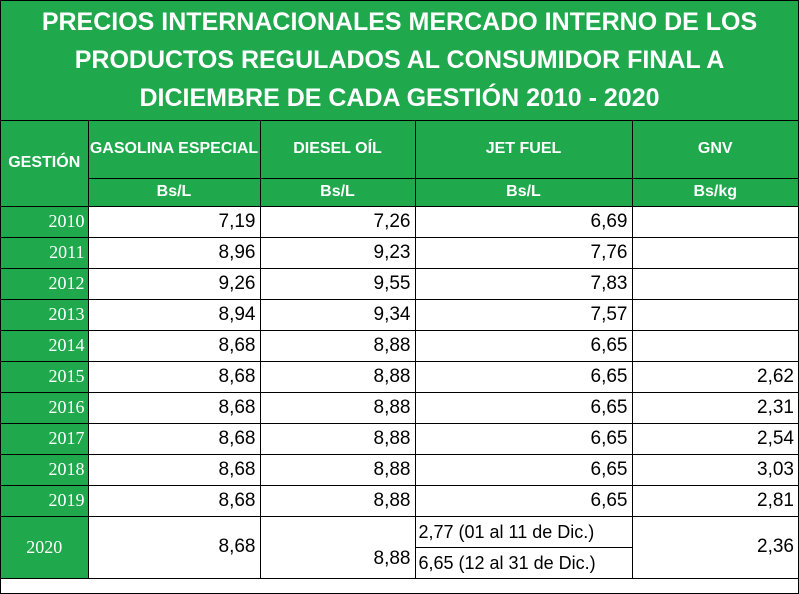 This screenshot has height=594, width=799. Describe the element at coordinates (45, 164) in the screenshot. I see `header-gestion: GESTIÓN` at that location.